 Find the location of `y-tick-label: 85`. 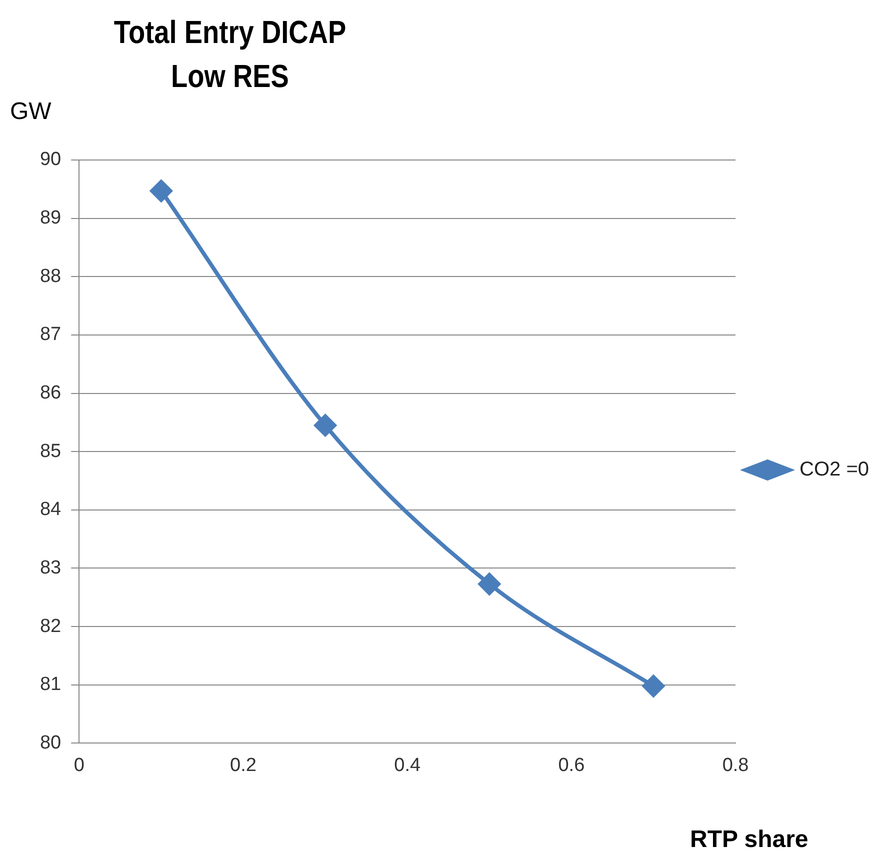

y-tick-label: 85 is located at coordinates (51, 451).